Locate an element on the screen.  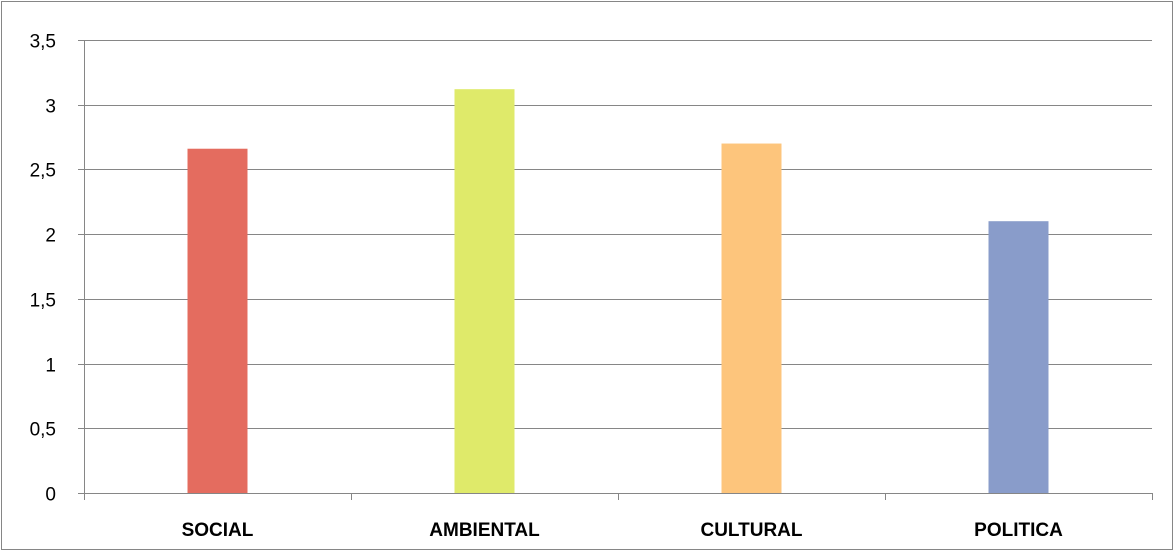
y-tick-label: 1 is located at coordinates (50, 366).